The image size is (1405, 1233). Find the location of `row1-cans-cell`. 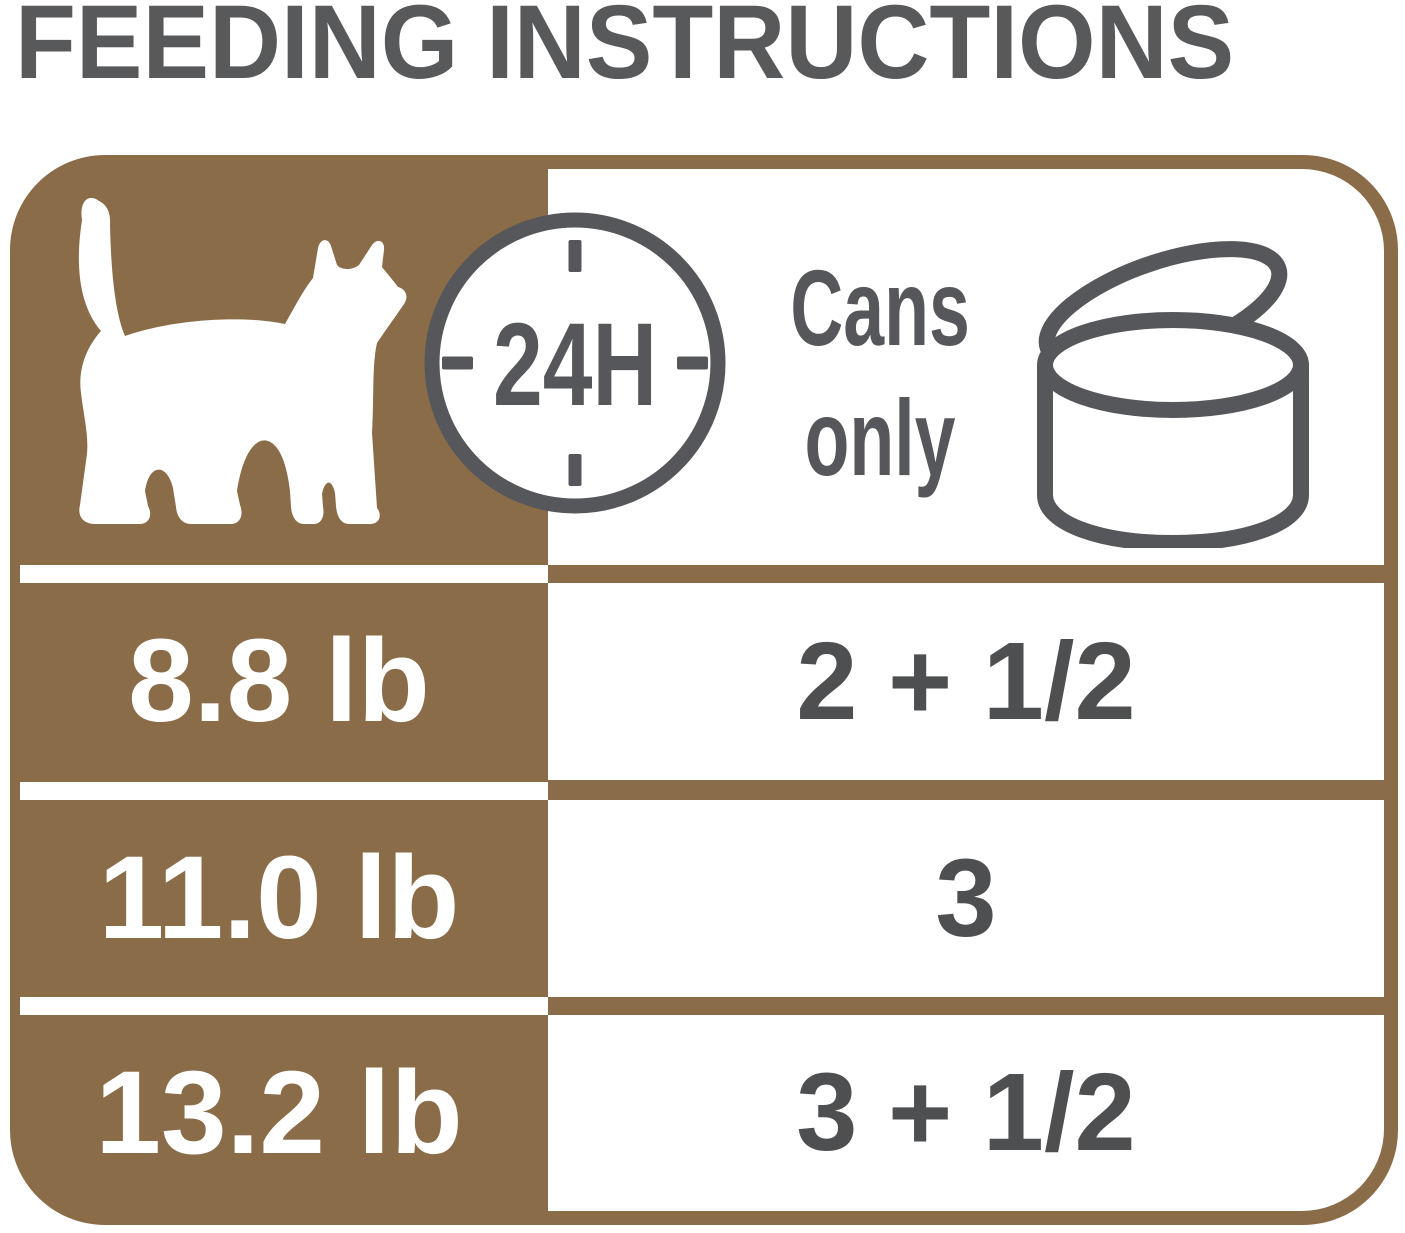

row1-cans-cell is located at coordinates (966, 681).